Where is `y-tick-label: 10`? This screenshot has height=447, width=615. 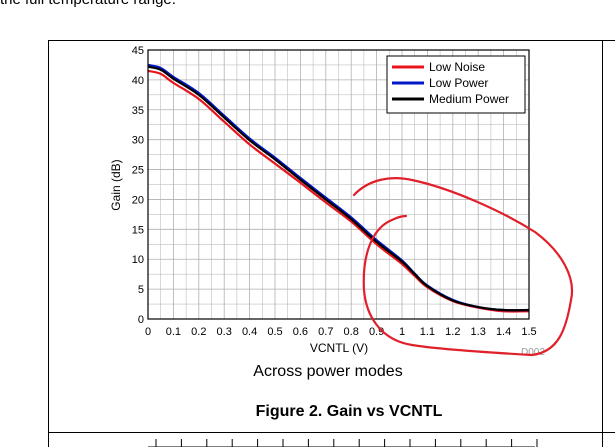
y-tick-label: 10 is located at coordinates (138, 260).